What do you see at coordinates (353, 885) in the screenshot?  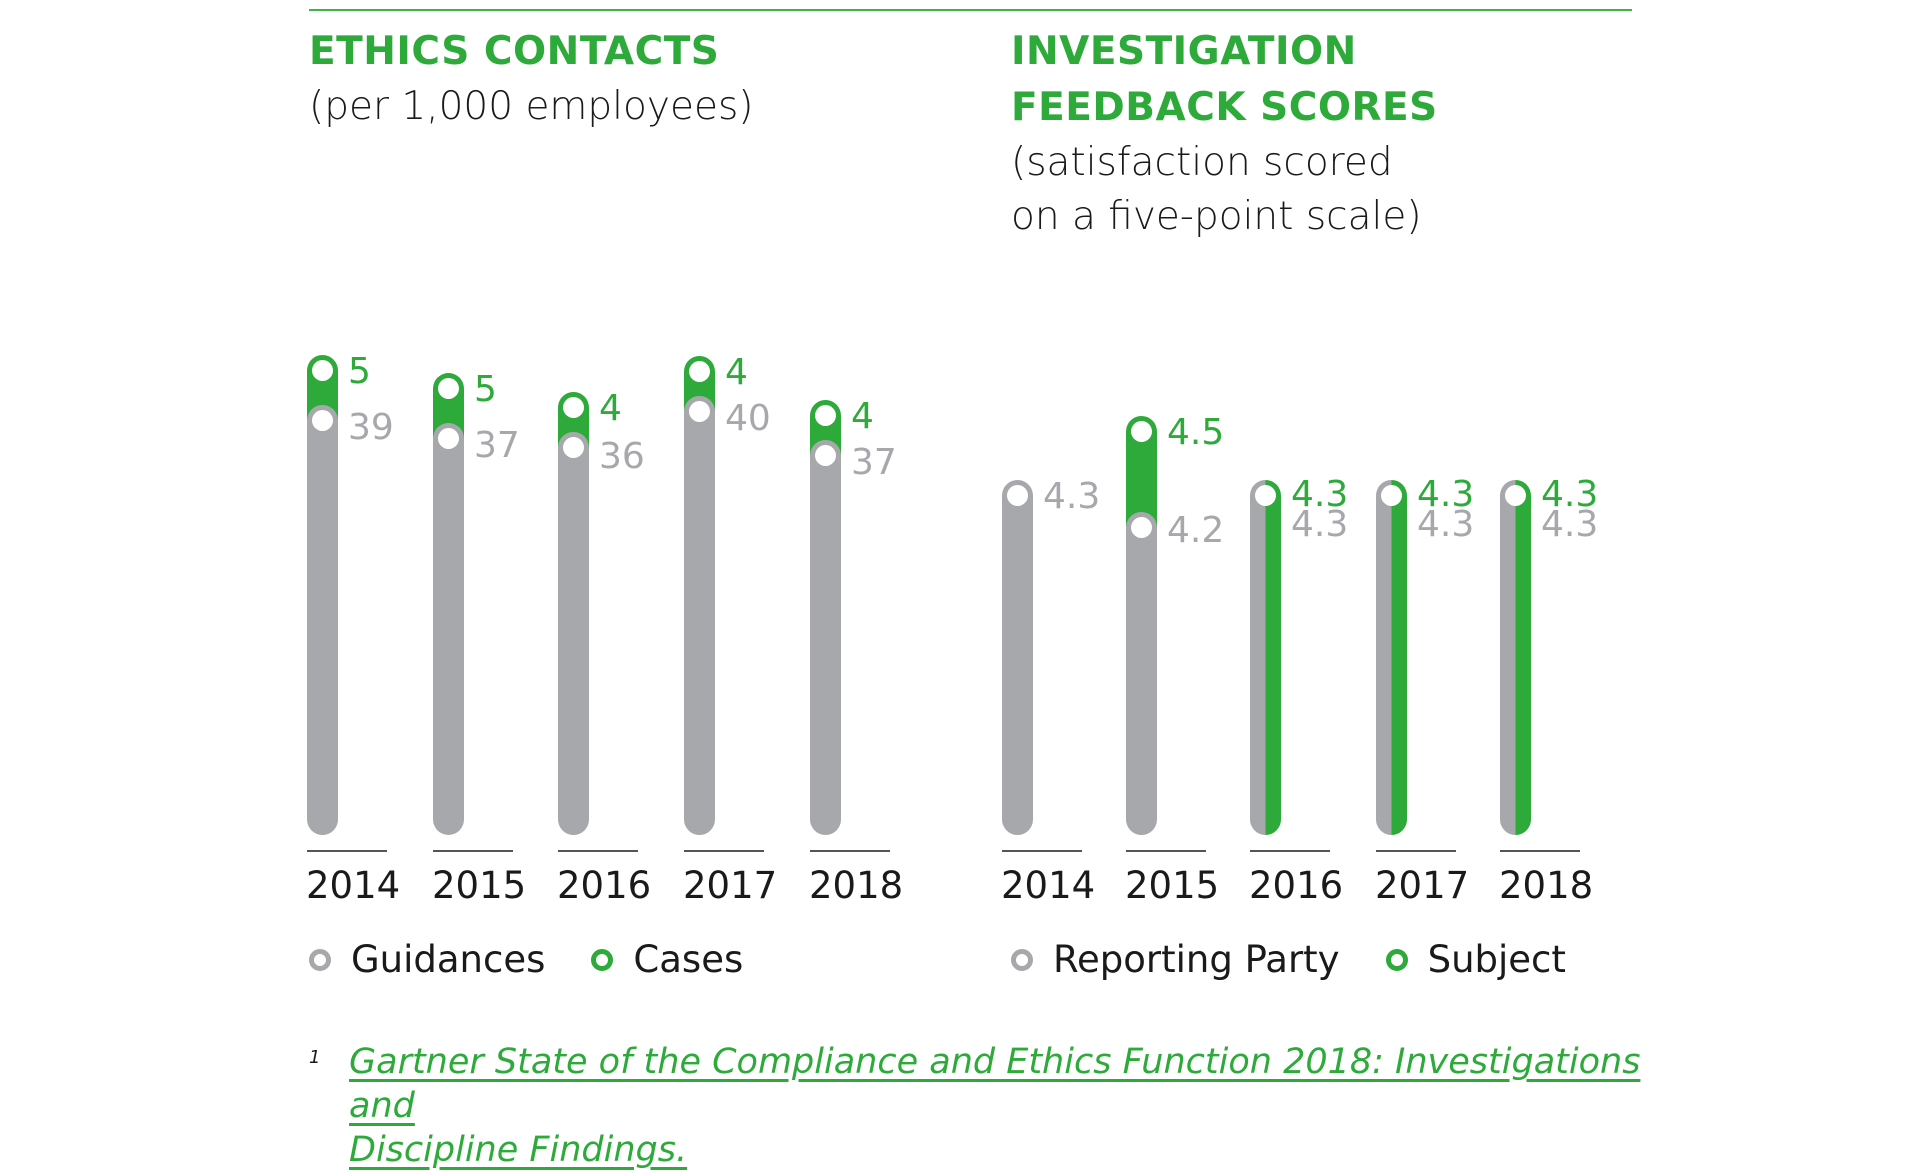 I see `left-axis-2014-tick-label: 2014` at bounding box center [353, 885].